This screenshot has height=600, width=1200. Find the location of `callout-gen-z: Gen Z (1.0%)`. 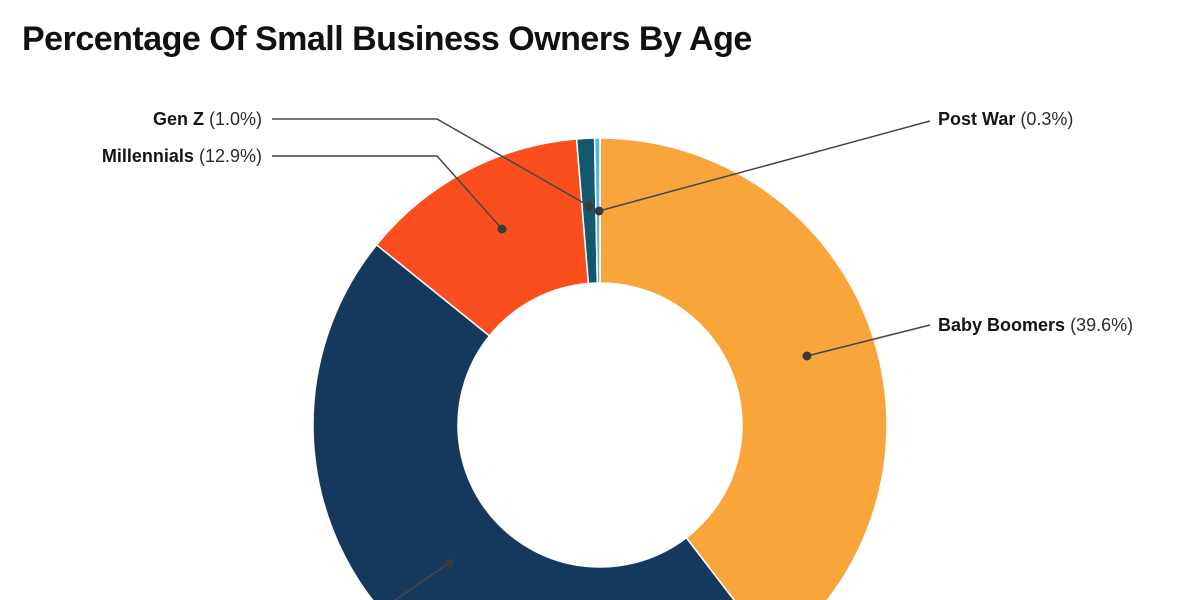

callout-gen-z: Gen Z (1.0%) is located at coordinates (207, 119).